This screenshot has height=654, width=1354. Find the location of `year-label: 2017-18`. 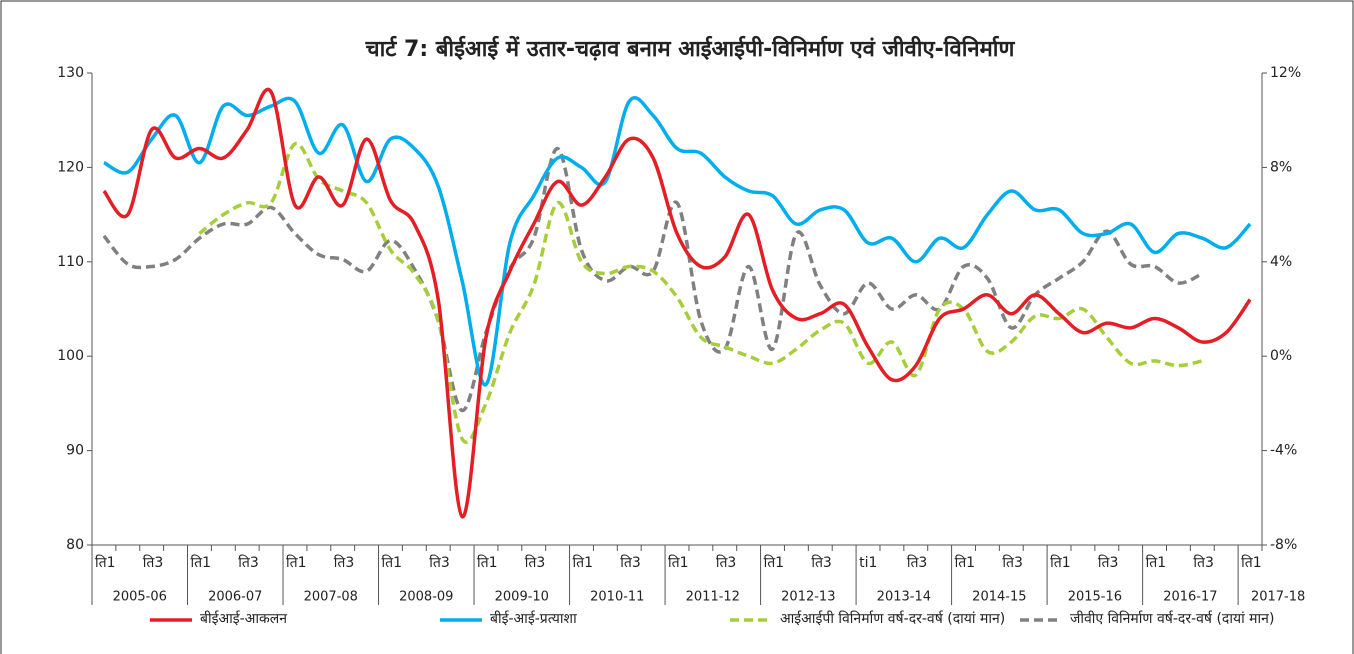

year-label: 2017-18 is located at coordinates (1278, 597).